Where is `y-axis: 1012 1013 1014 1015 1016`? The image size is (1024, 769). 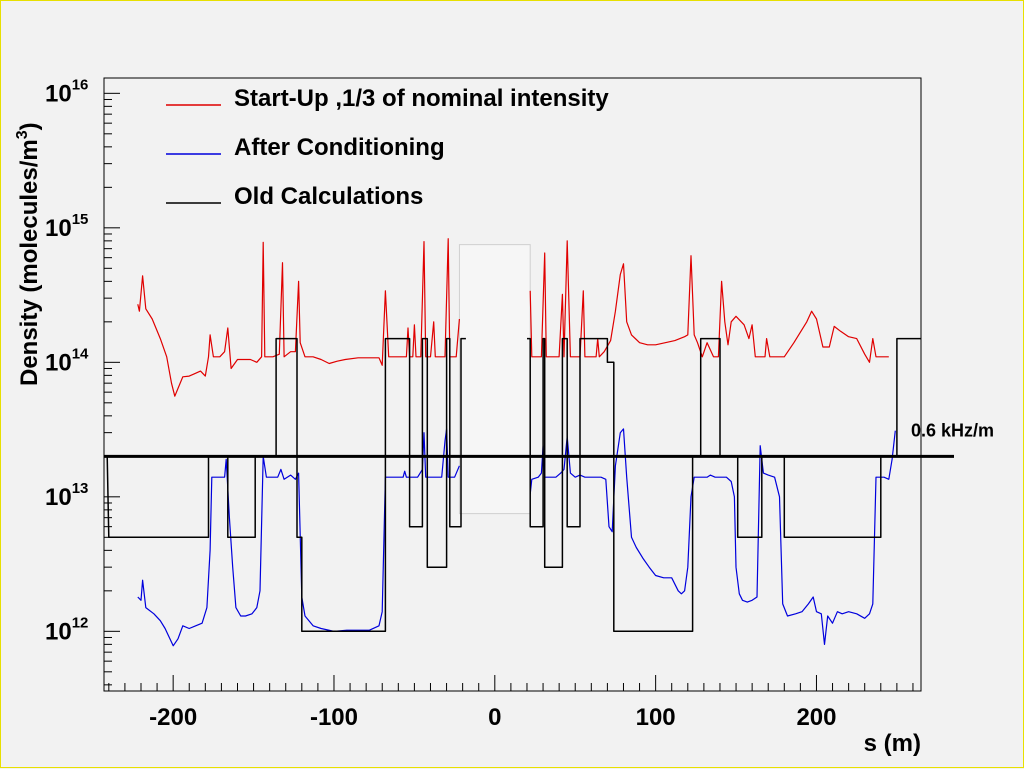 y-axis: 1012 1013 1014 1015 1016 is located at coordinates (67, 360).